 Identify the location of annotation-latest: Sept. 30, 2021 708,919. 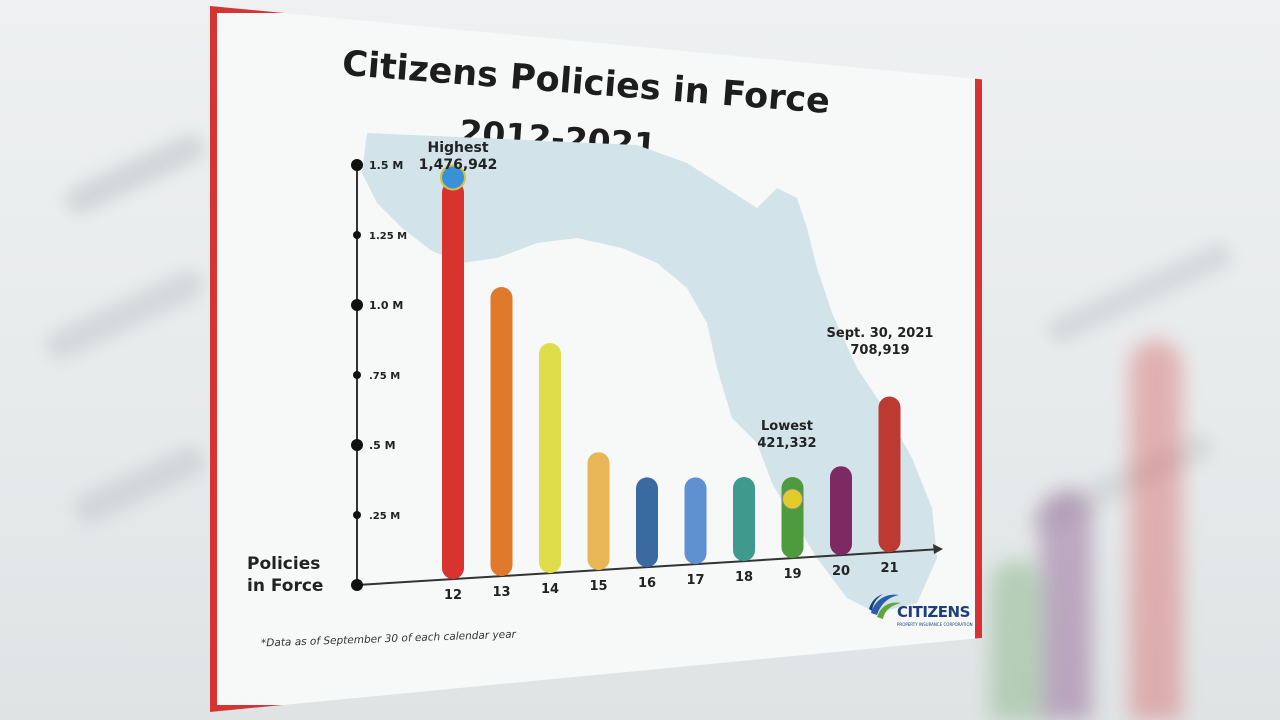
(880, 342).